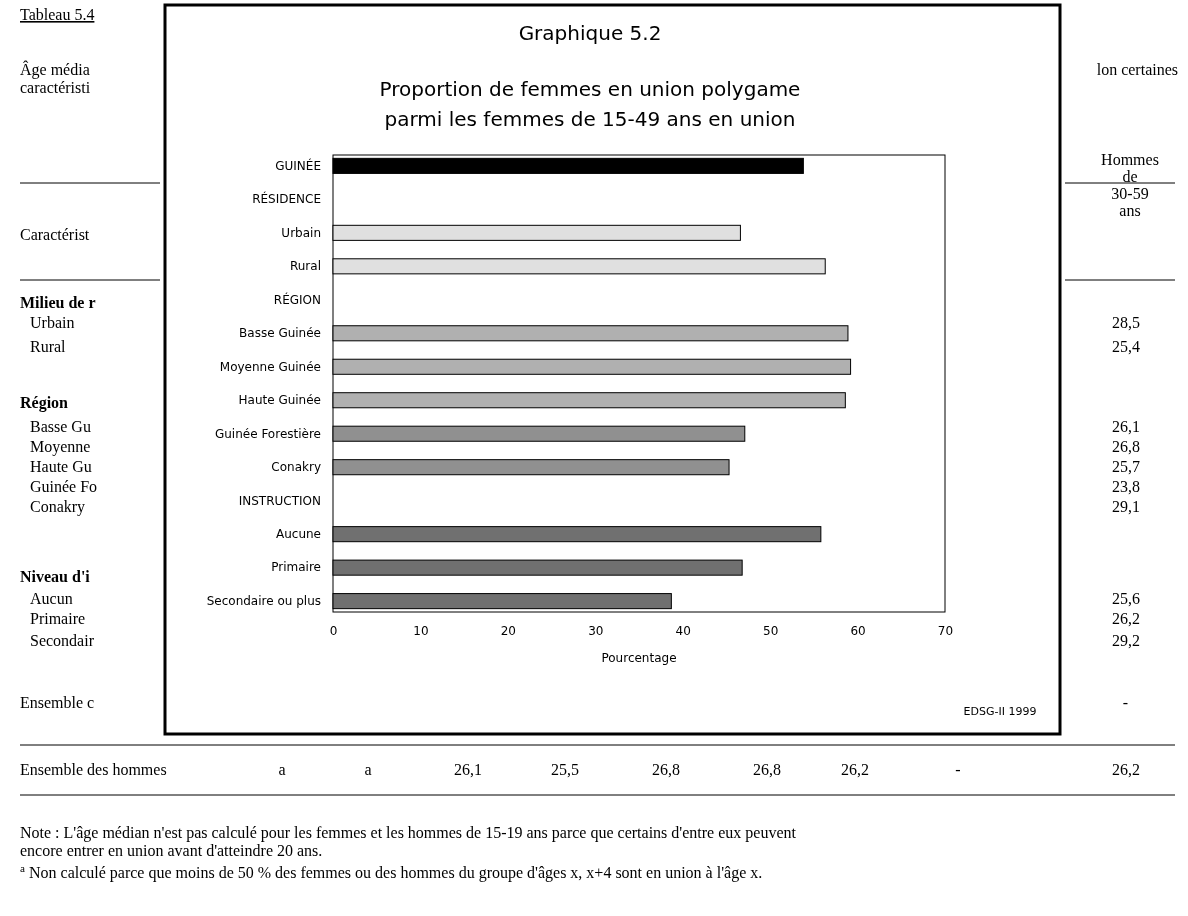 This screenshot has height=916, width=1188. What do you see at coordinates (1126, 486) in the screenshot?
I see `text: 23,8` at bounding box center [1126, 486].